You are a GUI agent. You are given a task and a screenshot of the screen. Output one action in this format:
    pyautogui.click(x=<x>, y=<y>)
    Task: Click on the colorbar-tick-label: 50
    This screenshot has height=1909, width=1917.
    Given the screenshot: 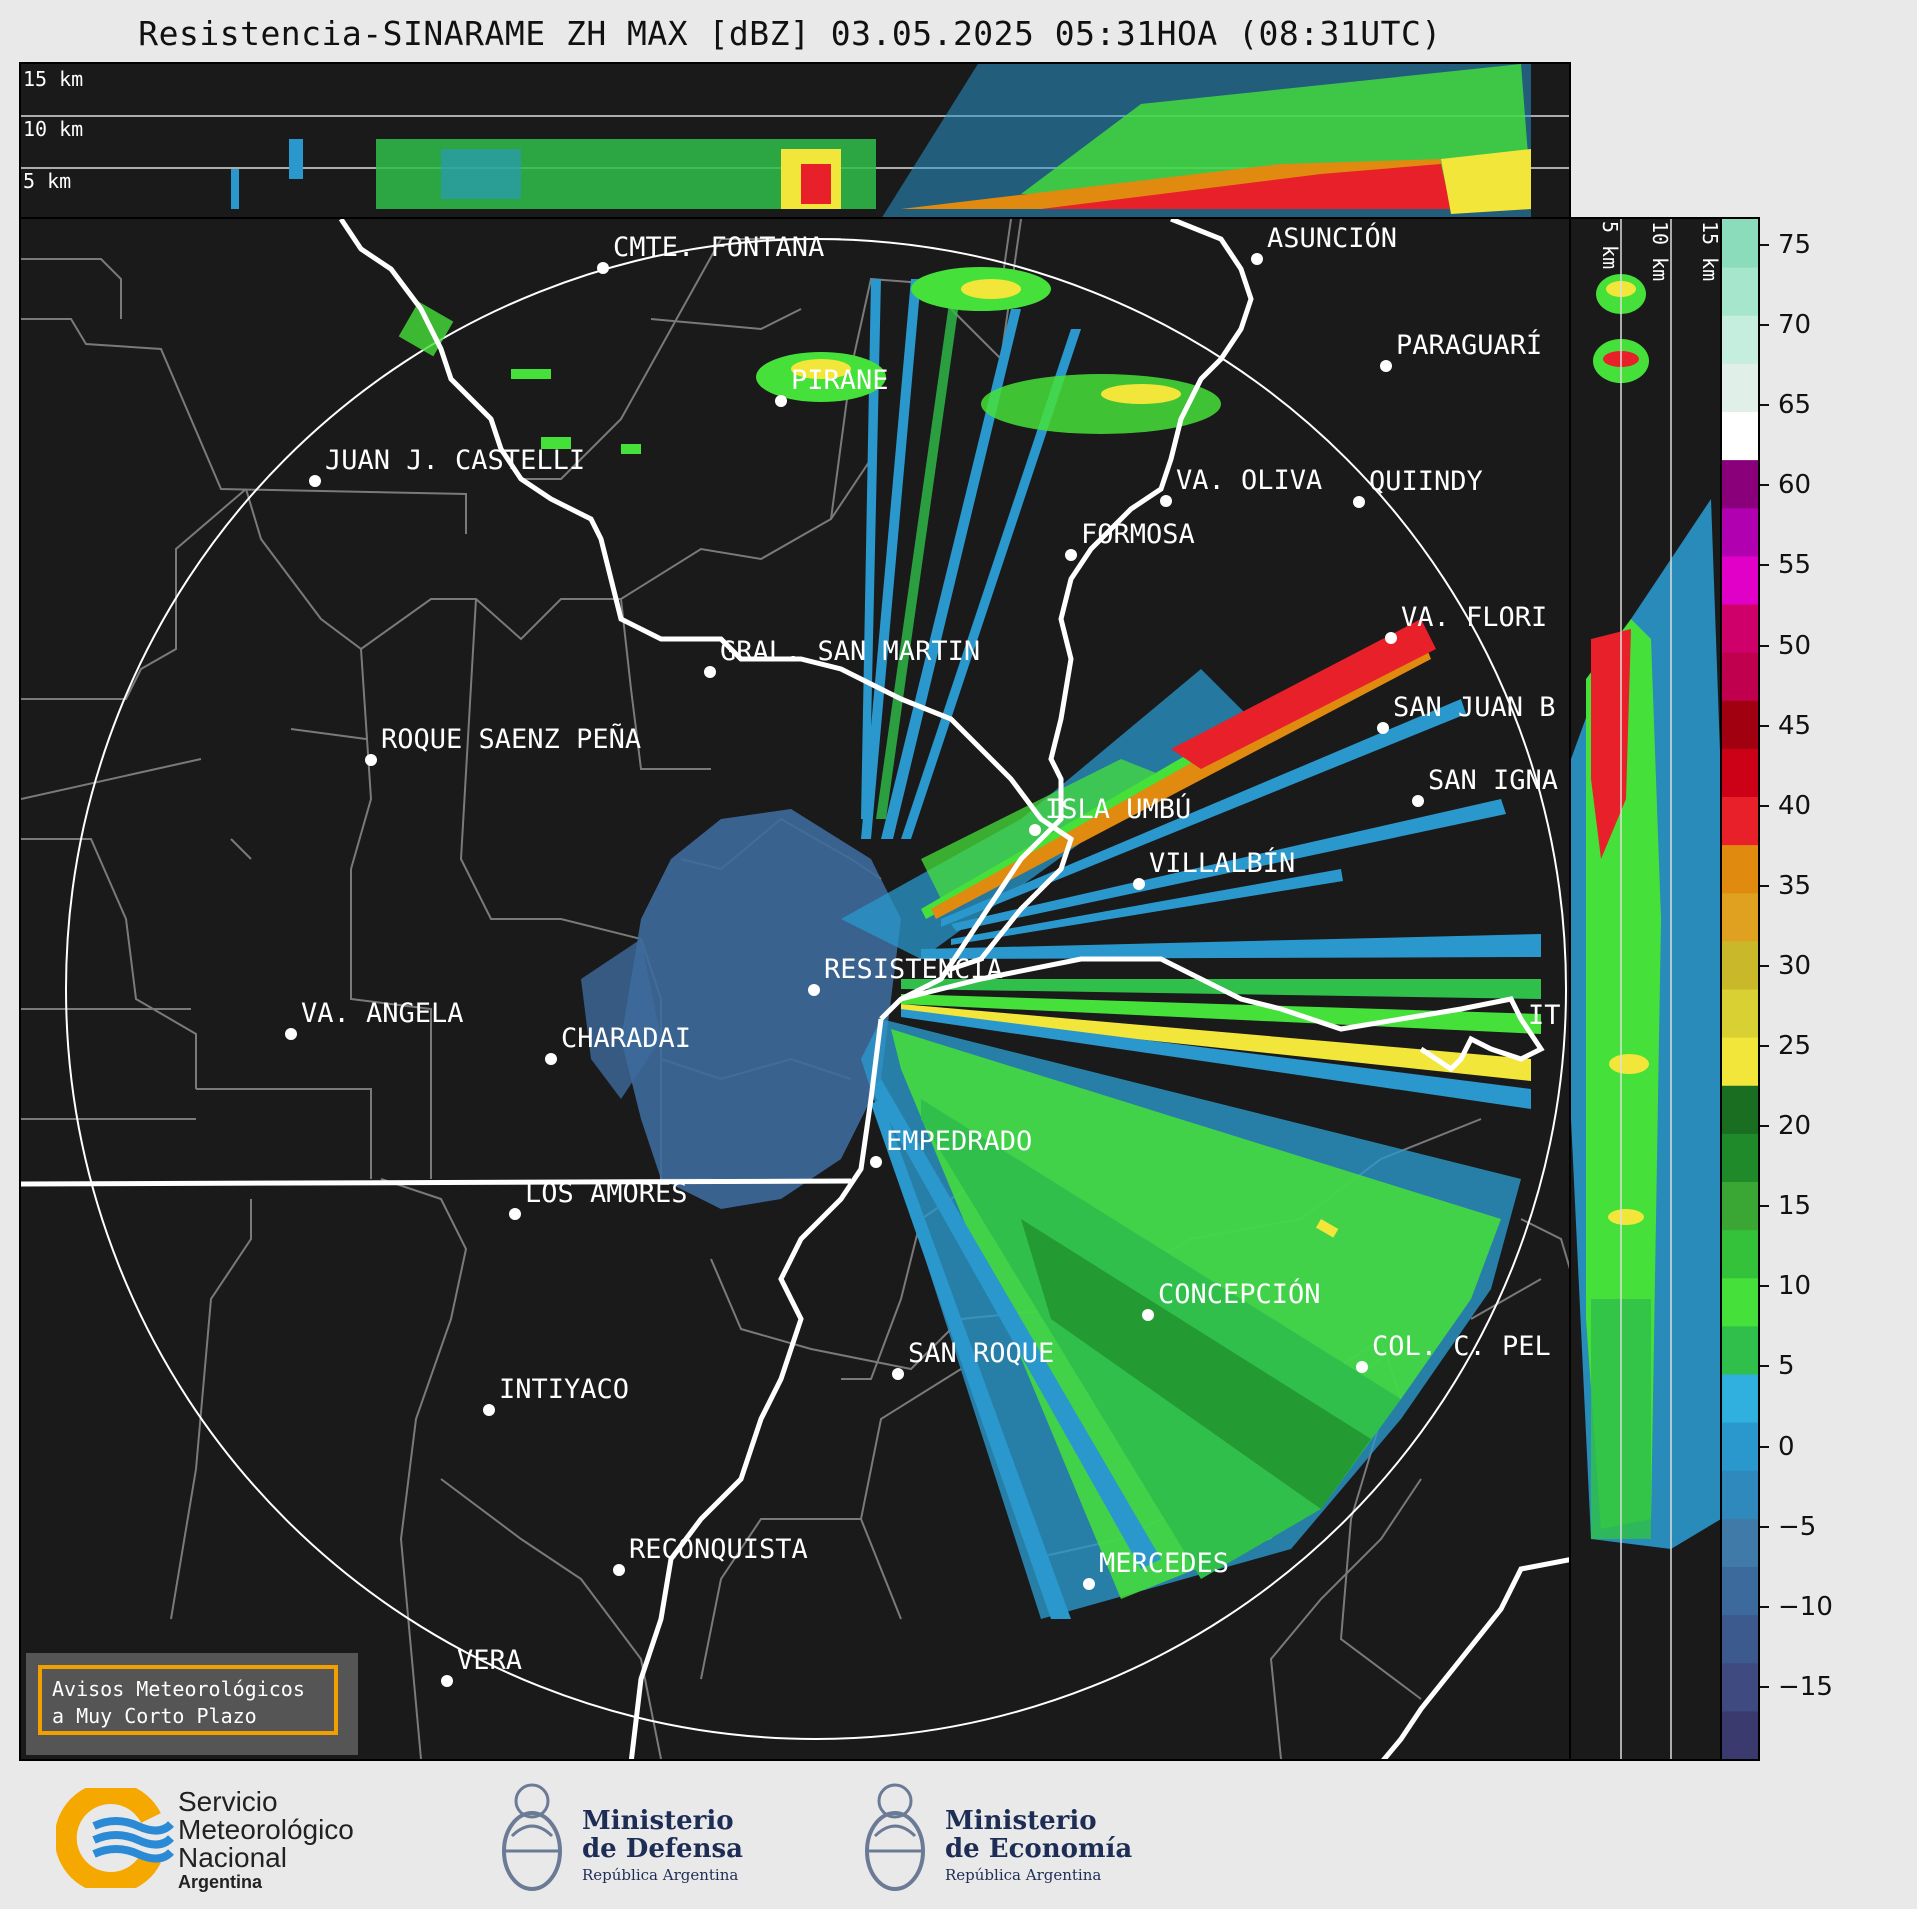 What is the action you would take?
    pyautogui.click(x=1795, y=645)
    